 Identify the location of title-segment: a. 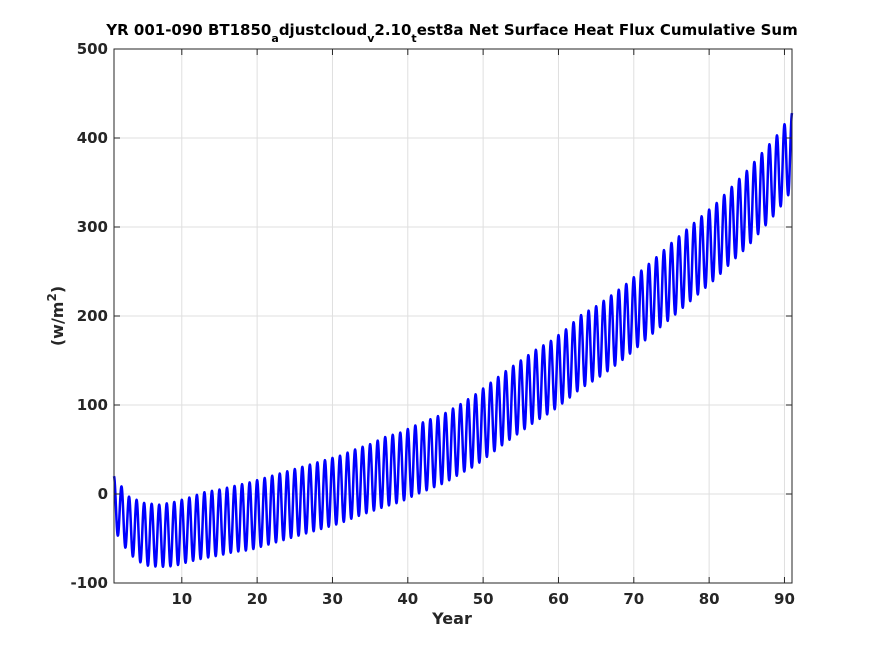
(274, 38).